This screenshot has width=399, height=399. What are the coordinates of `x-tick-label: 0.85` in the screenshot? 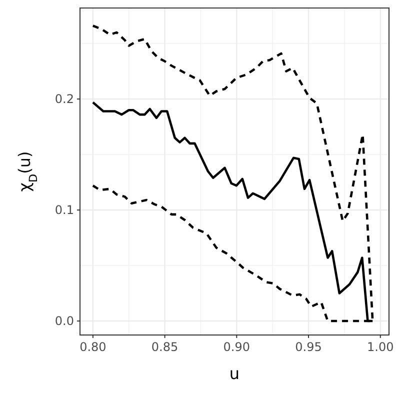 It's located at (164, 347).